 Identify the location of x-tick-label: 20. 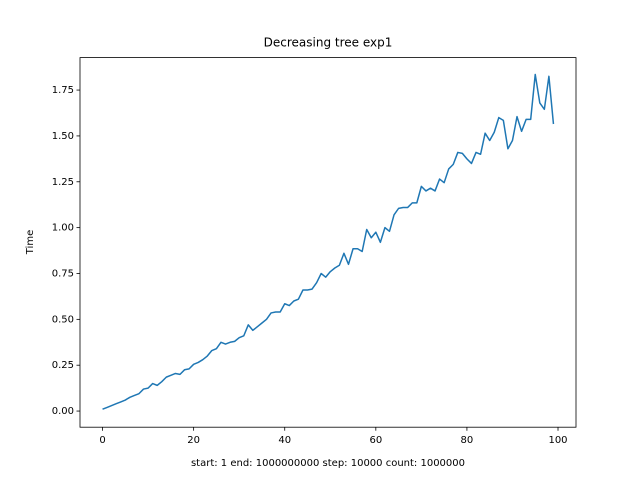
(193, 440).